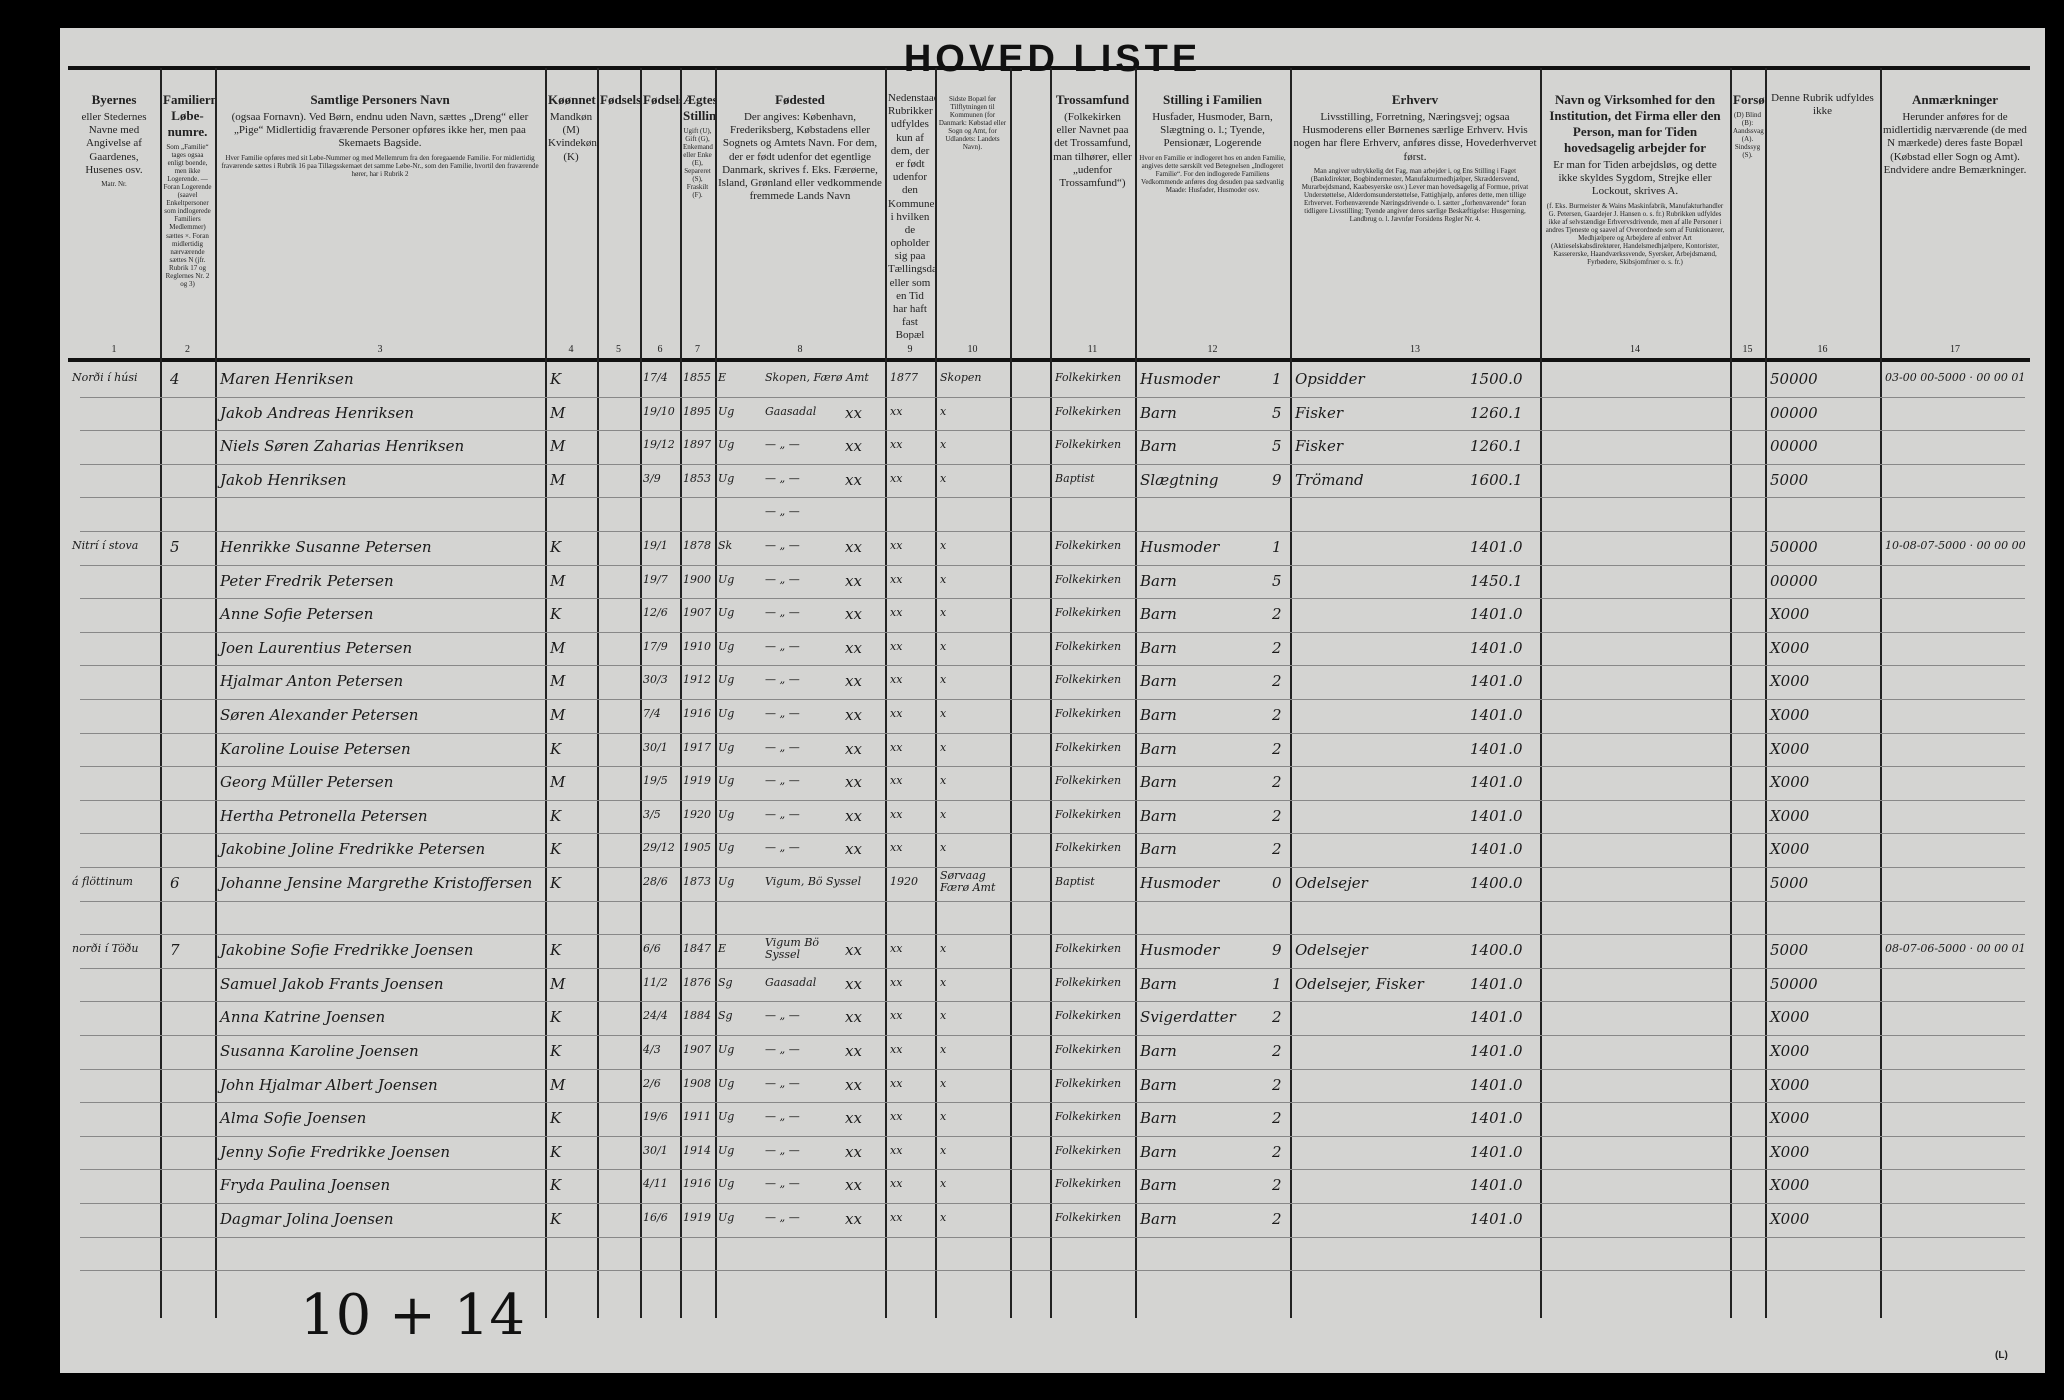  Describe the element at coordinates (1045, 918) in the screenshot. I see `table-row` at that location.